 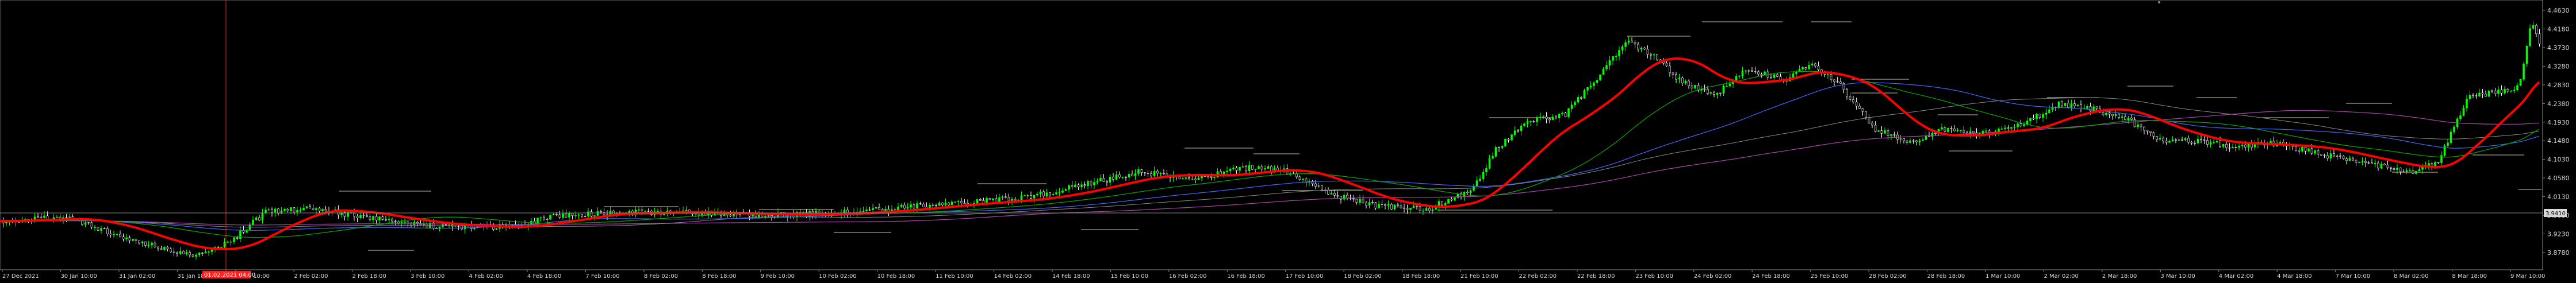 I want to click on current-price-label: 3.9410, so click(x=2556, y=214).